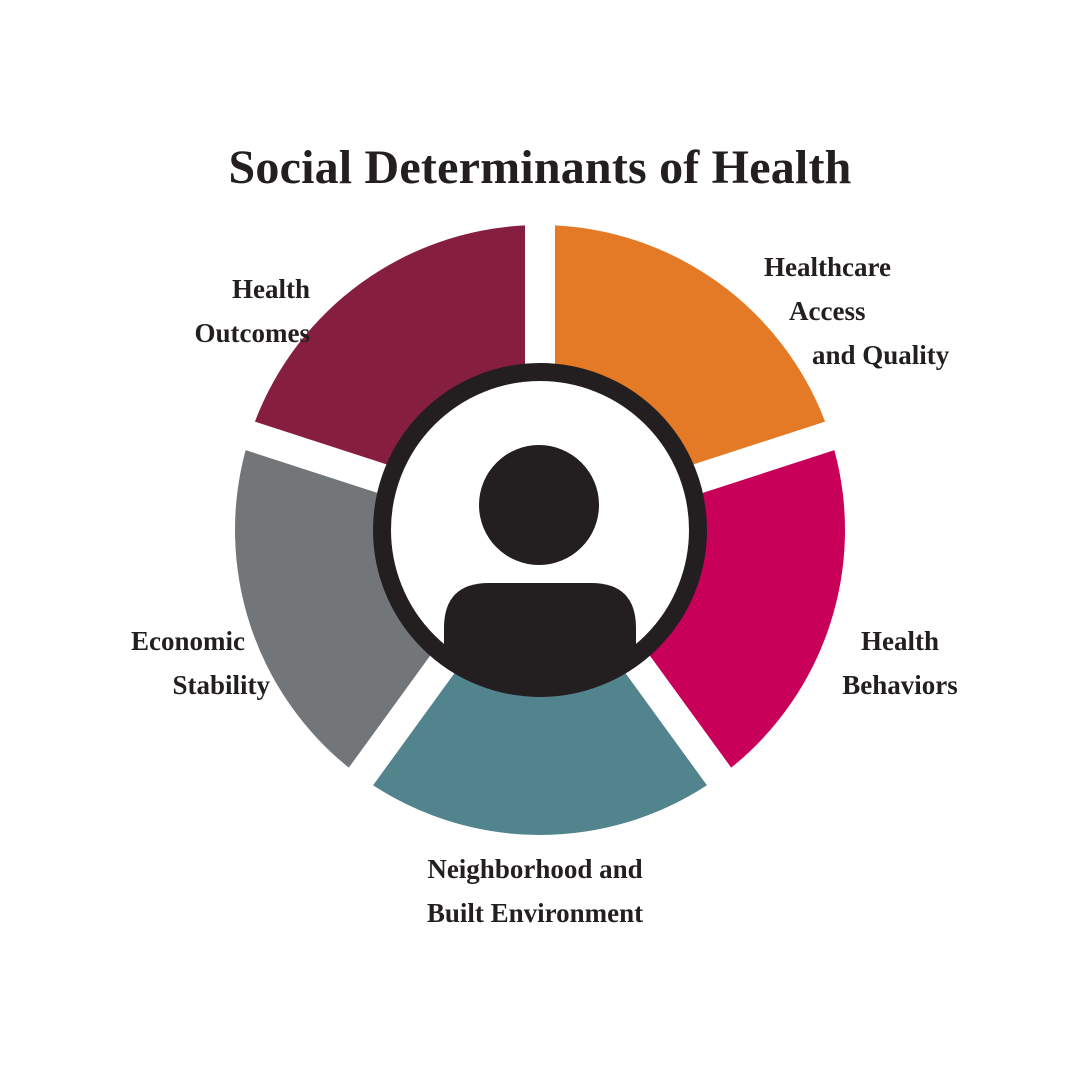 The image size is (1080, 1080). What do you see at coordinates (540, 167) in the screenshot?
I see `page-title: Social Determinants of Health` at bounding box center [540, 167].